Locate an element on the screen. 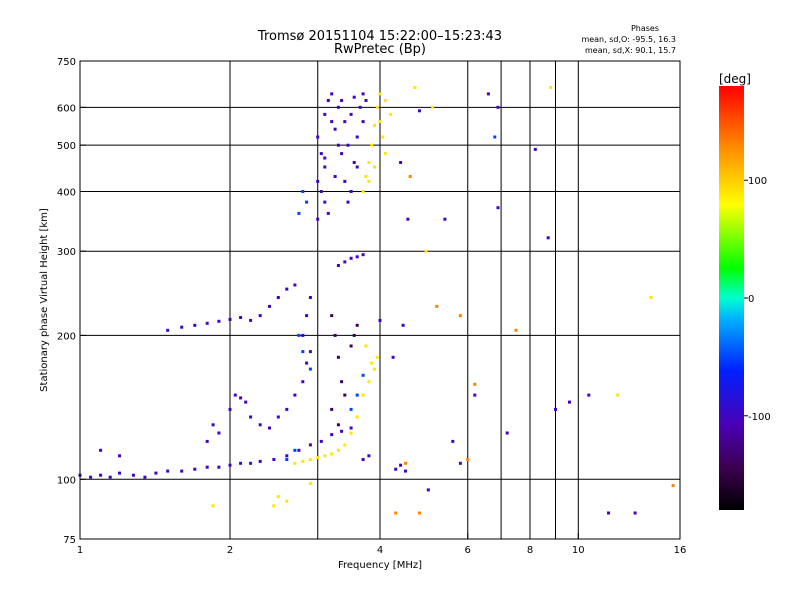 This screenshot has height=600, width=800. y-tick-label: 600 is located at coordinates (66, 108).